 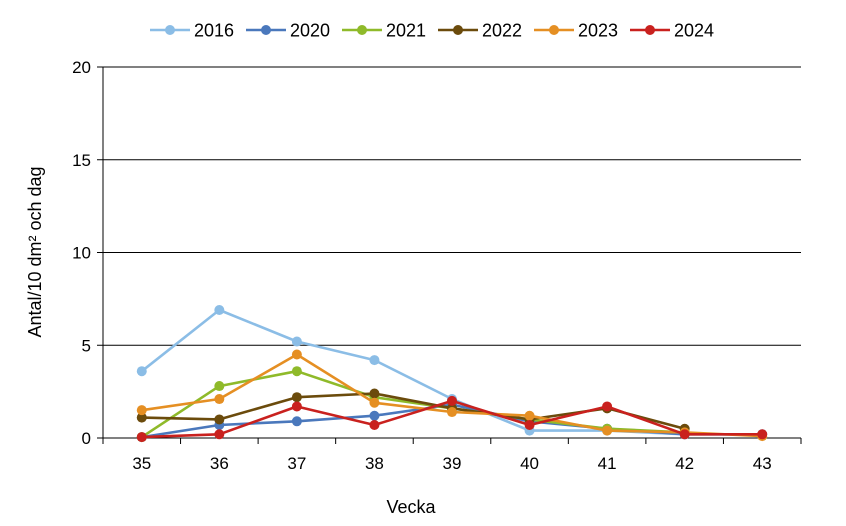 I want to click on x-tick-label: 35, so click(x=141, y=463).